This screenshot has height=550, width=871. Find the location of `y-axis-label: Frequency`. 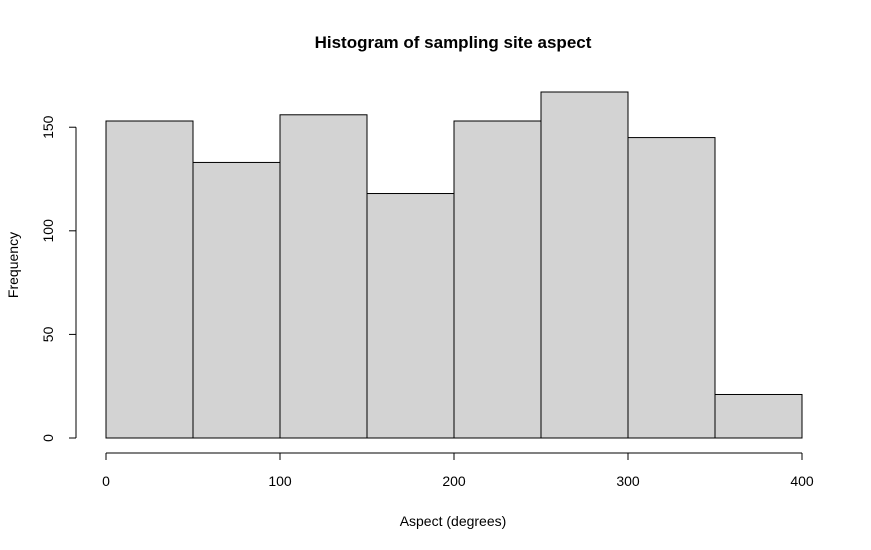

y-axis-label: Frequency is located at coordinates (13, 265).